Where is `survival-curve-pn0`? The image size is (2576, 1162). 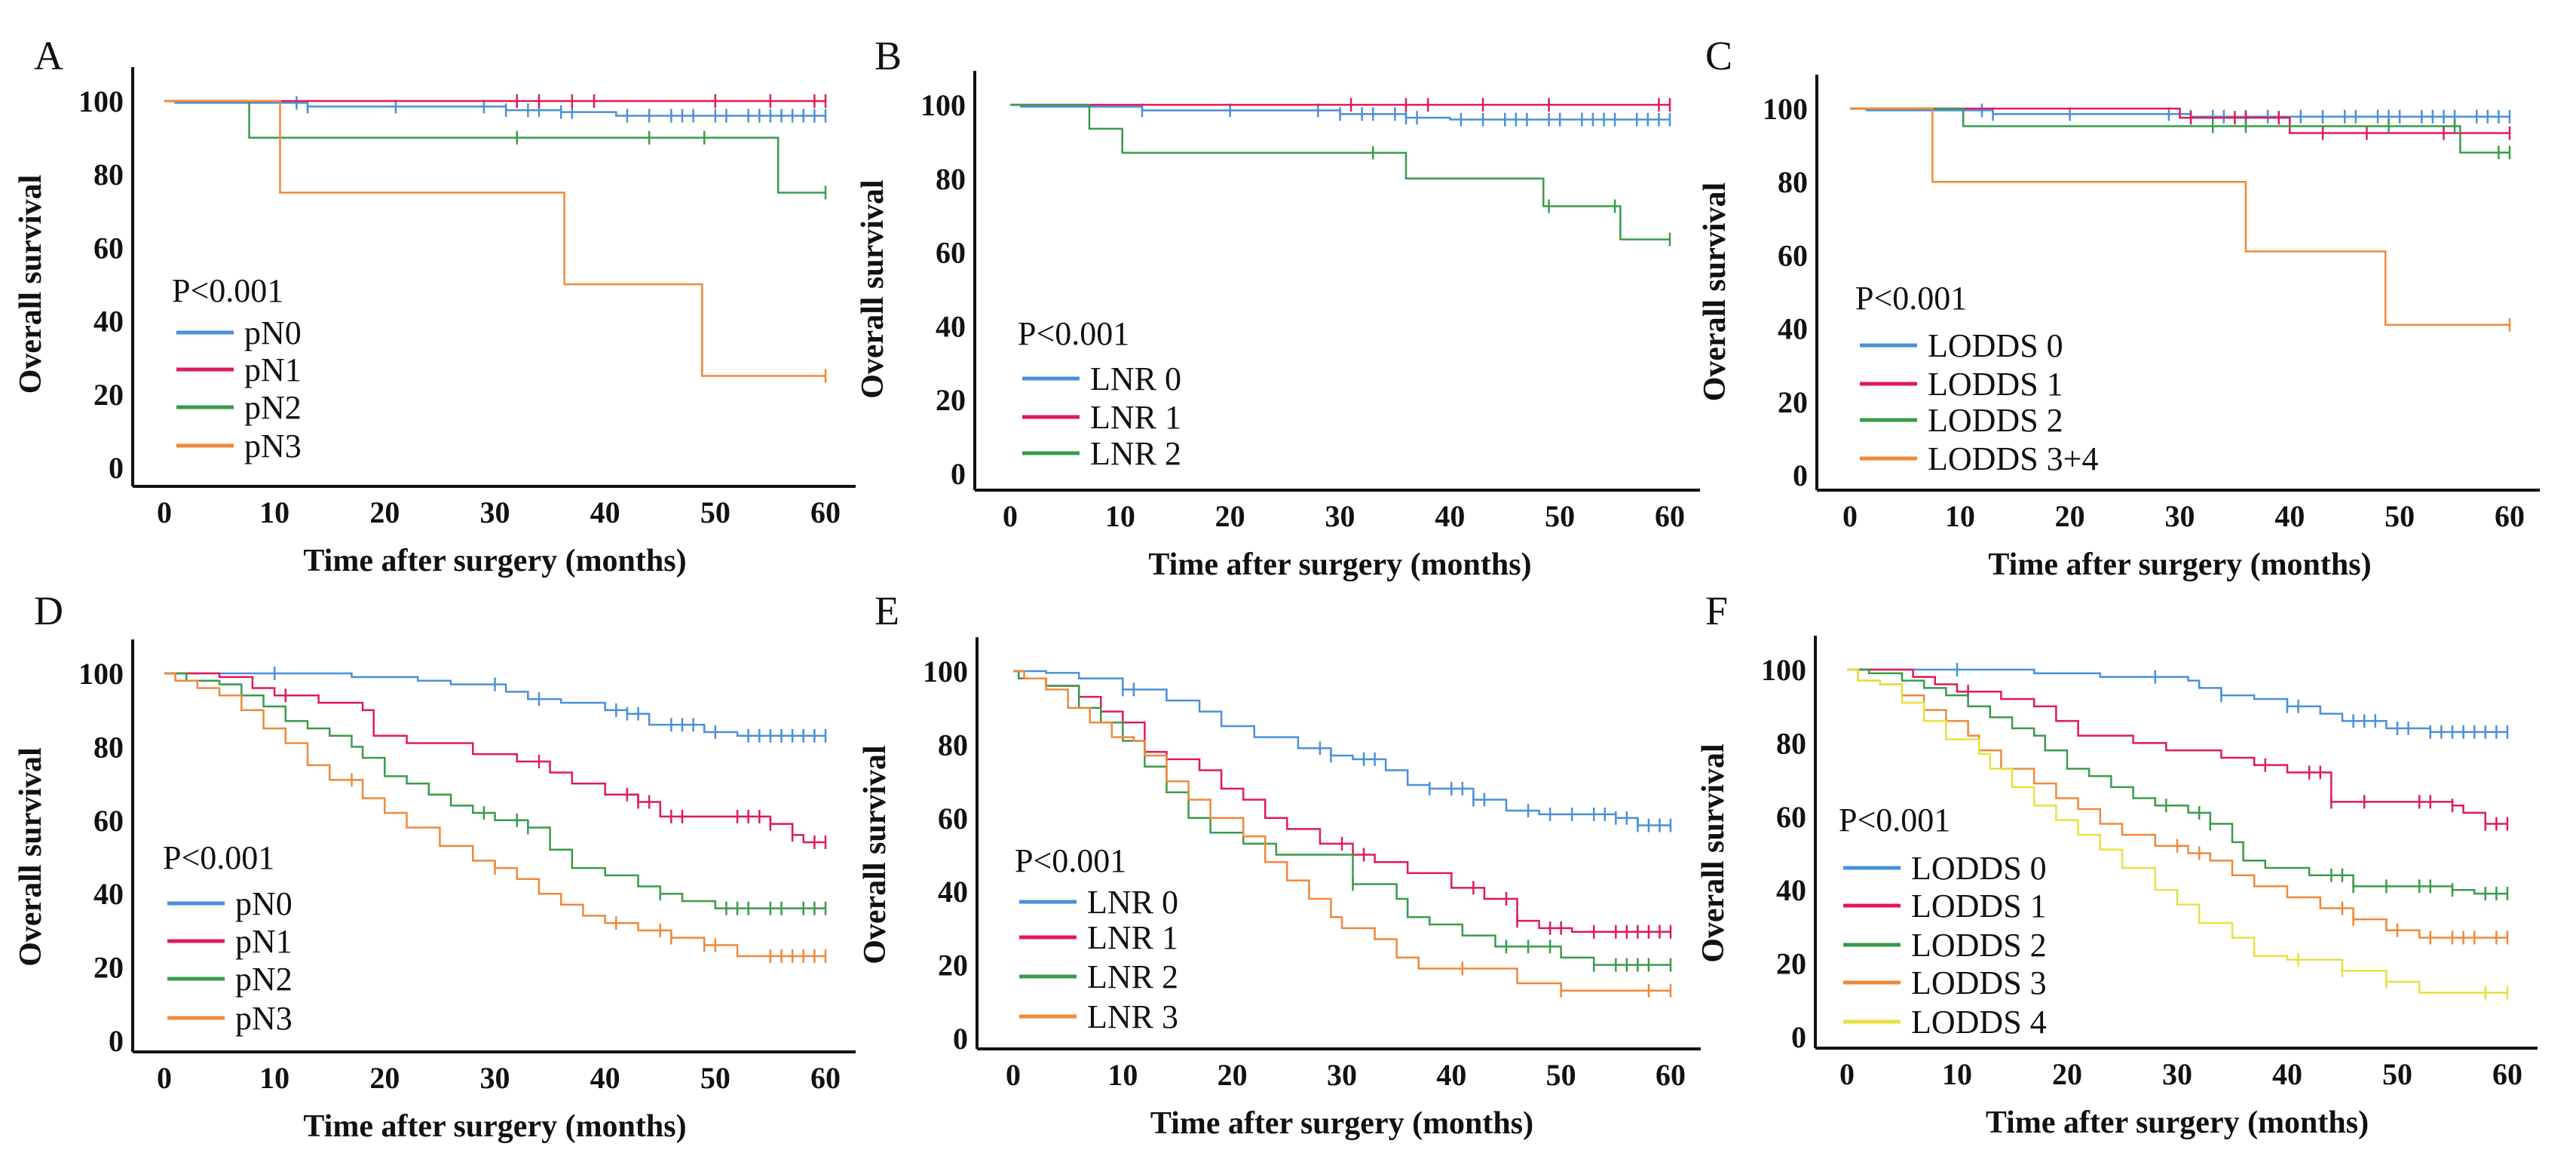
survival-curve-pn0 is located at coordinates (494, 704).